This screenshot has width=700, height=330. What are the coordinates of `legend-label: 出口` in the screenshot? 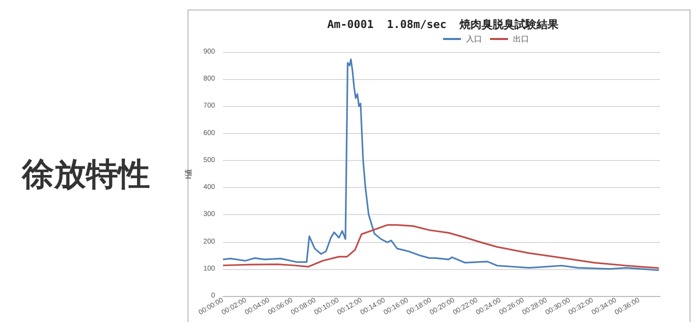 It's located at (521, 39).